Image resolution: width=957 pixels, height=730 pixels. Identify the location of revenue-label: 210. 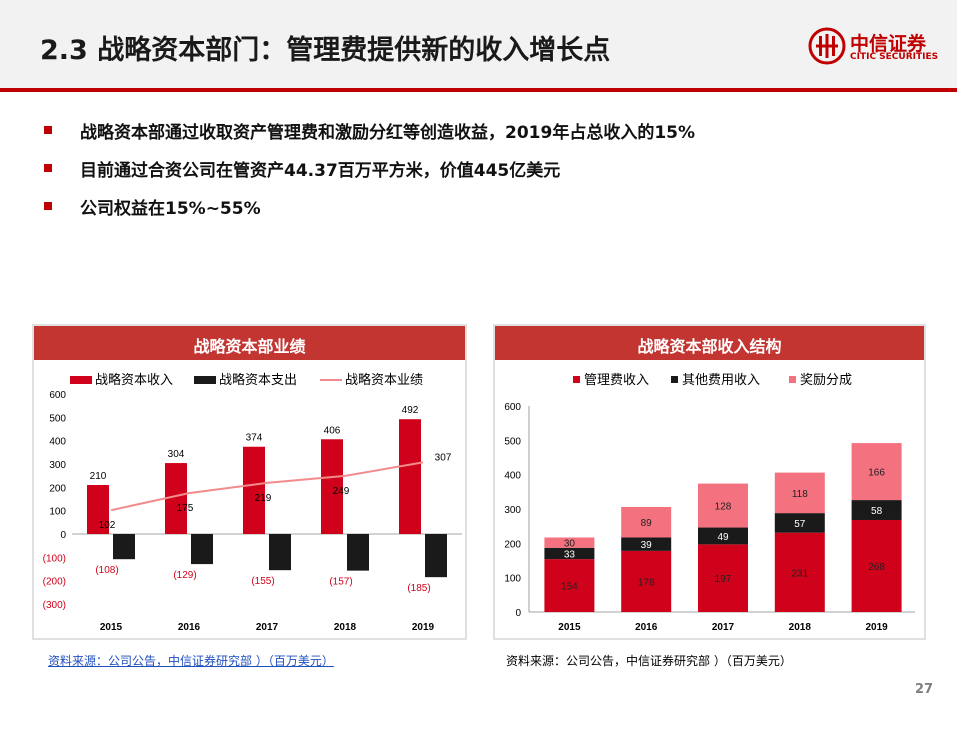
(98, 476).